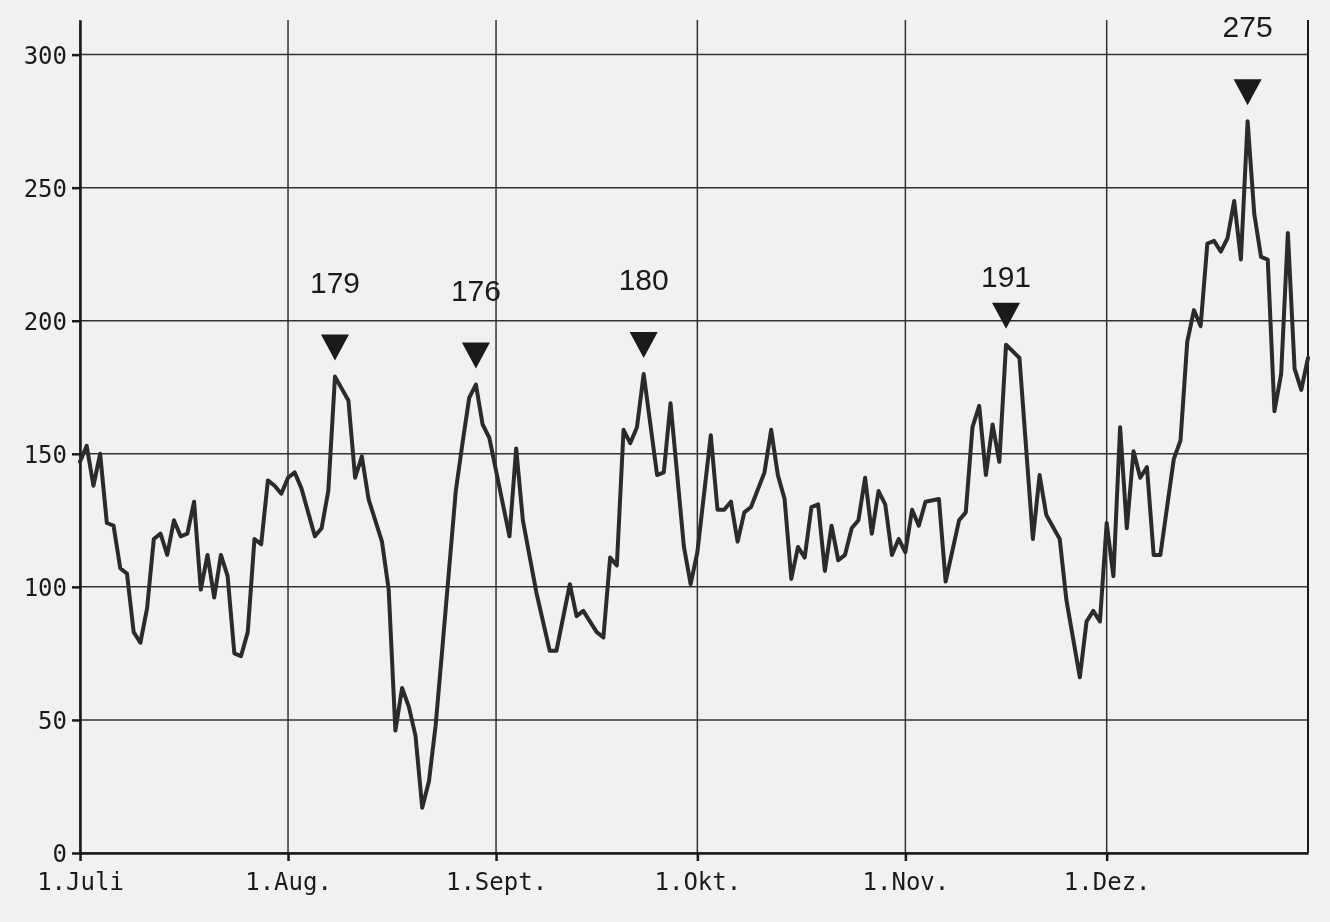 This screenshot has height=922, width=1330. I want to click on x-tick-label: 1.Juli, so click(80, 882).